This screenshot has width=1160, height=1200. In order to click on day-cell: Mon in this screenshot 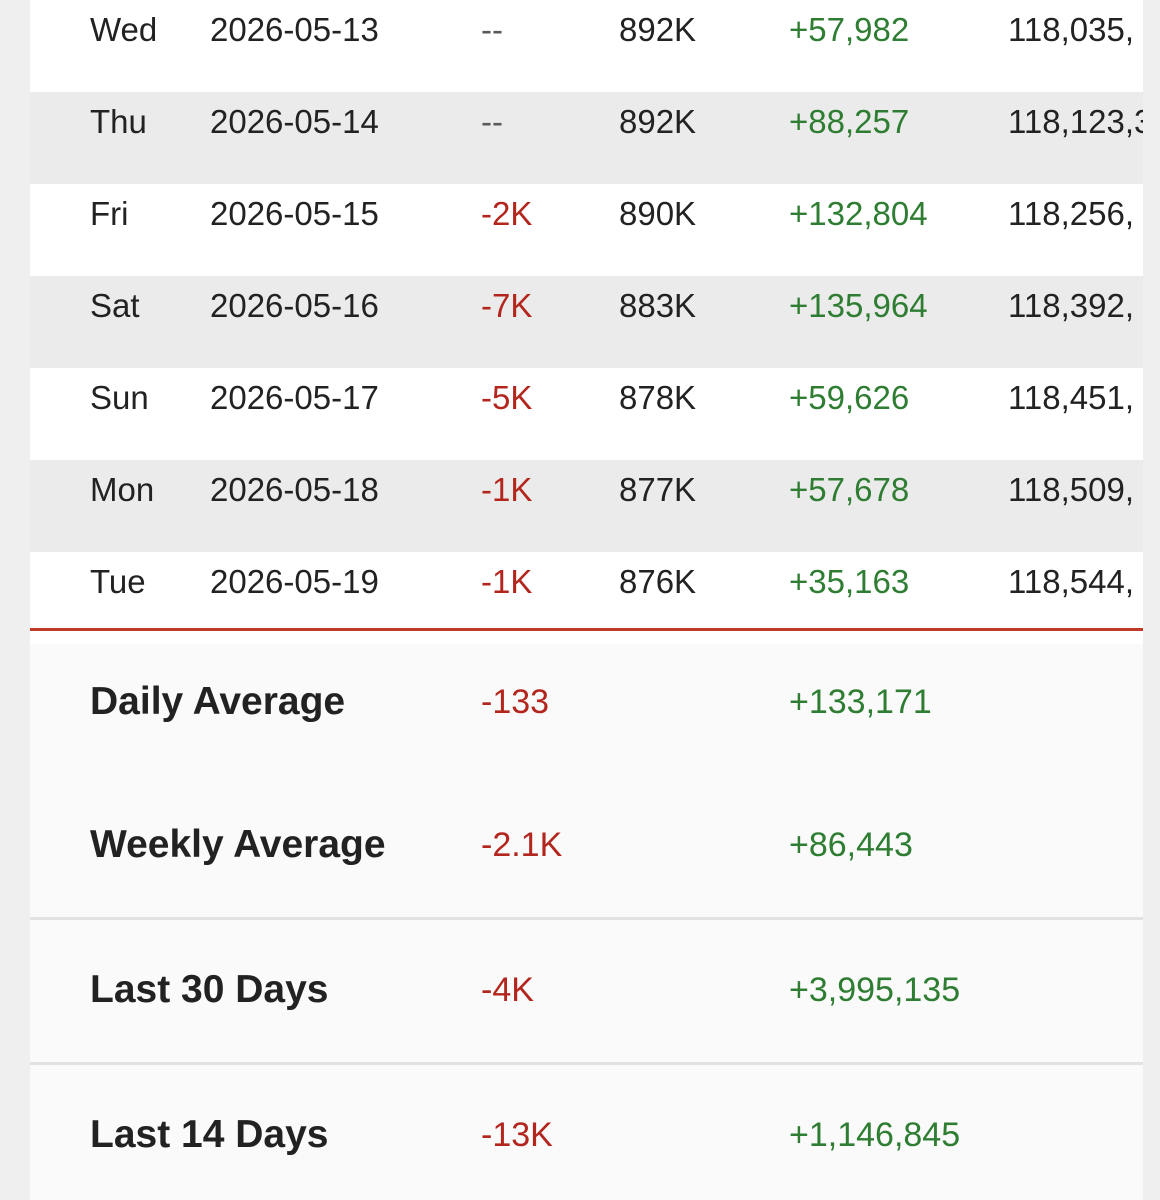, I will do `click(122, 489)`.